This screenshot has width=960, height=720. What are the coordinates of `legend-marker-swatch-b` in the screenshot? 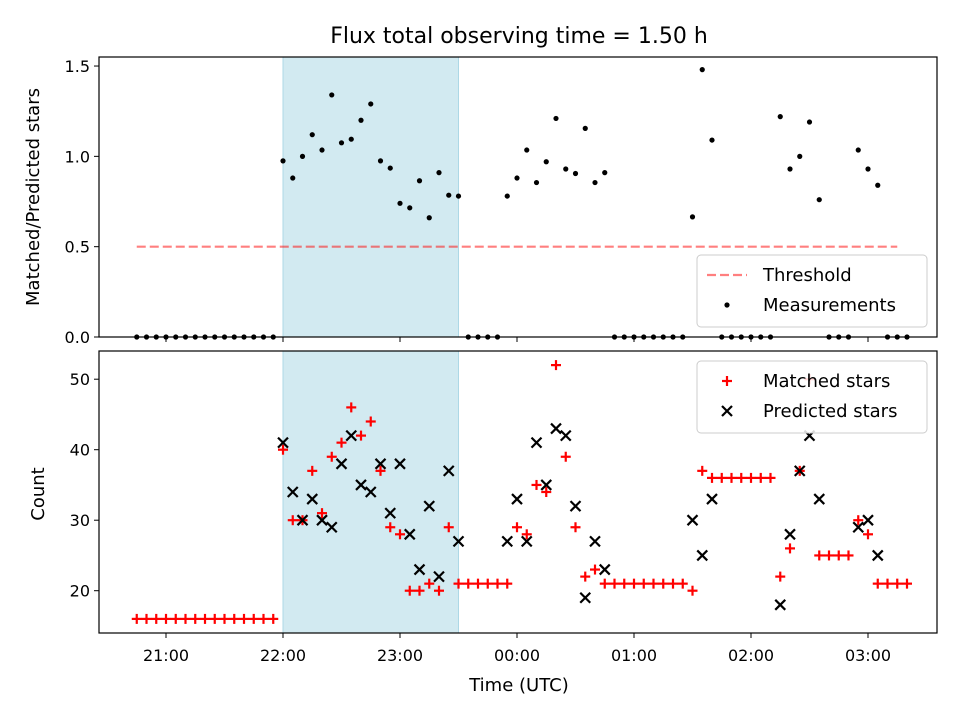 It's located at (727, 411).